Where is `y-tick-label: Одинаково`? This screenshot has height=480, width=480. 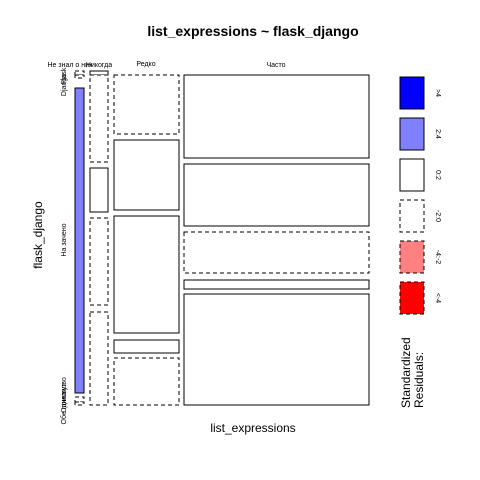
y-tick-label: Одинаково is located at coordinates (64, 395).